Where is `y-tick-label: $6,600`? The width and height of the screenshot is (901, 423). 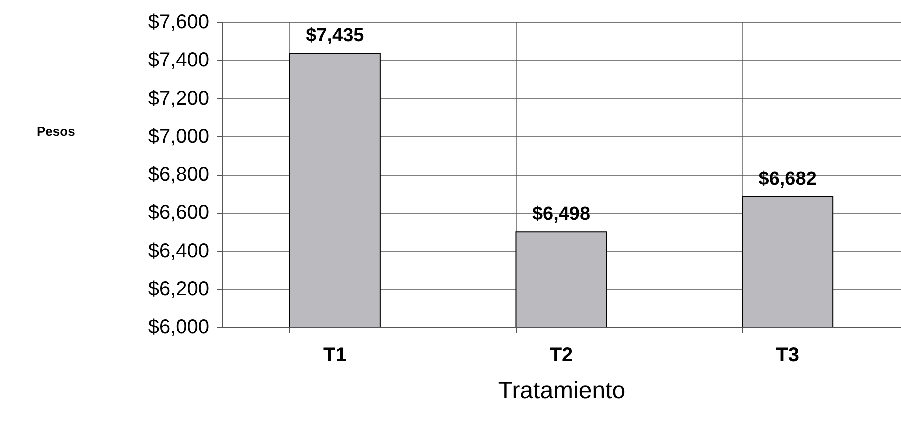 y-tick-label: $6,600 is located at coordinates (179, 213).